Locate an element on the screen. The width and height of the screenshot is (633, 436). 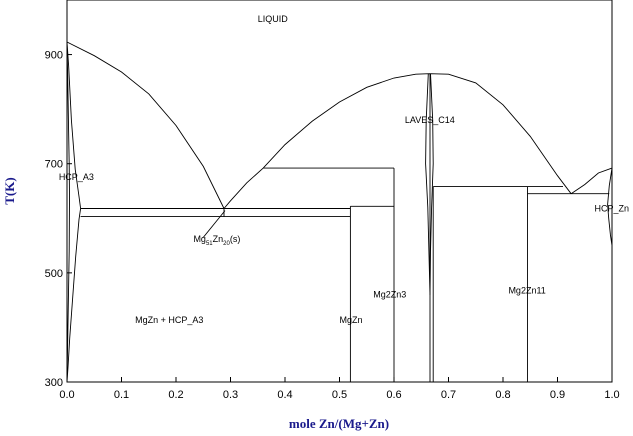
region-label: LAVES_C14 is located at coordinates (430, 120).